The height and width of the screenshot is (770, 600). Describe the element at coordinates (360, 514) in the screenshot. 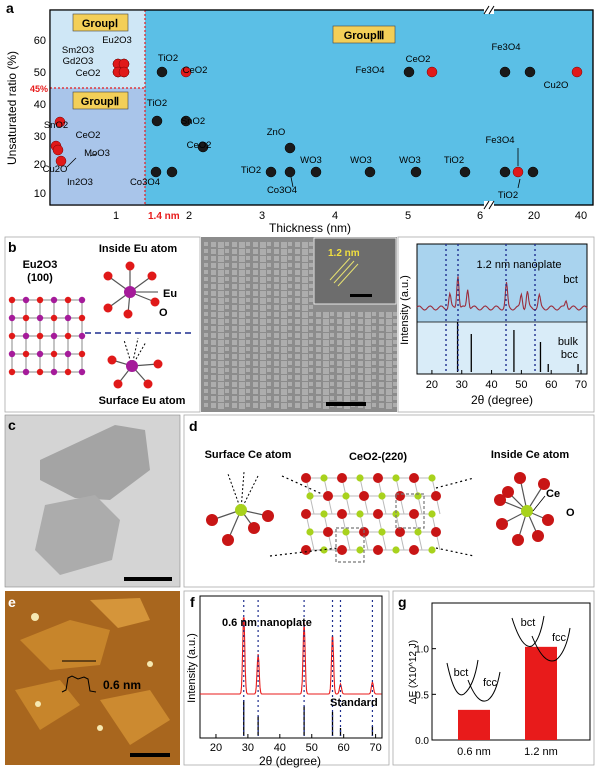

I see `cerium-atom` at that location.